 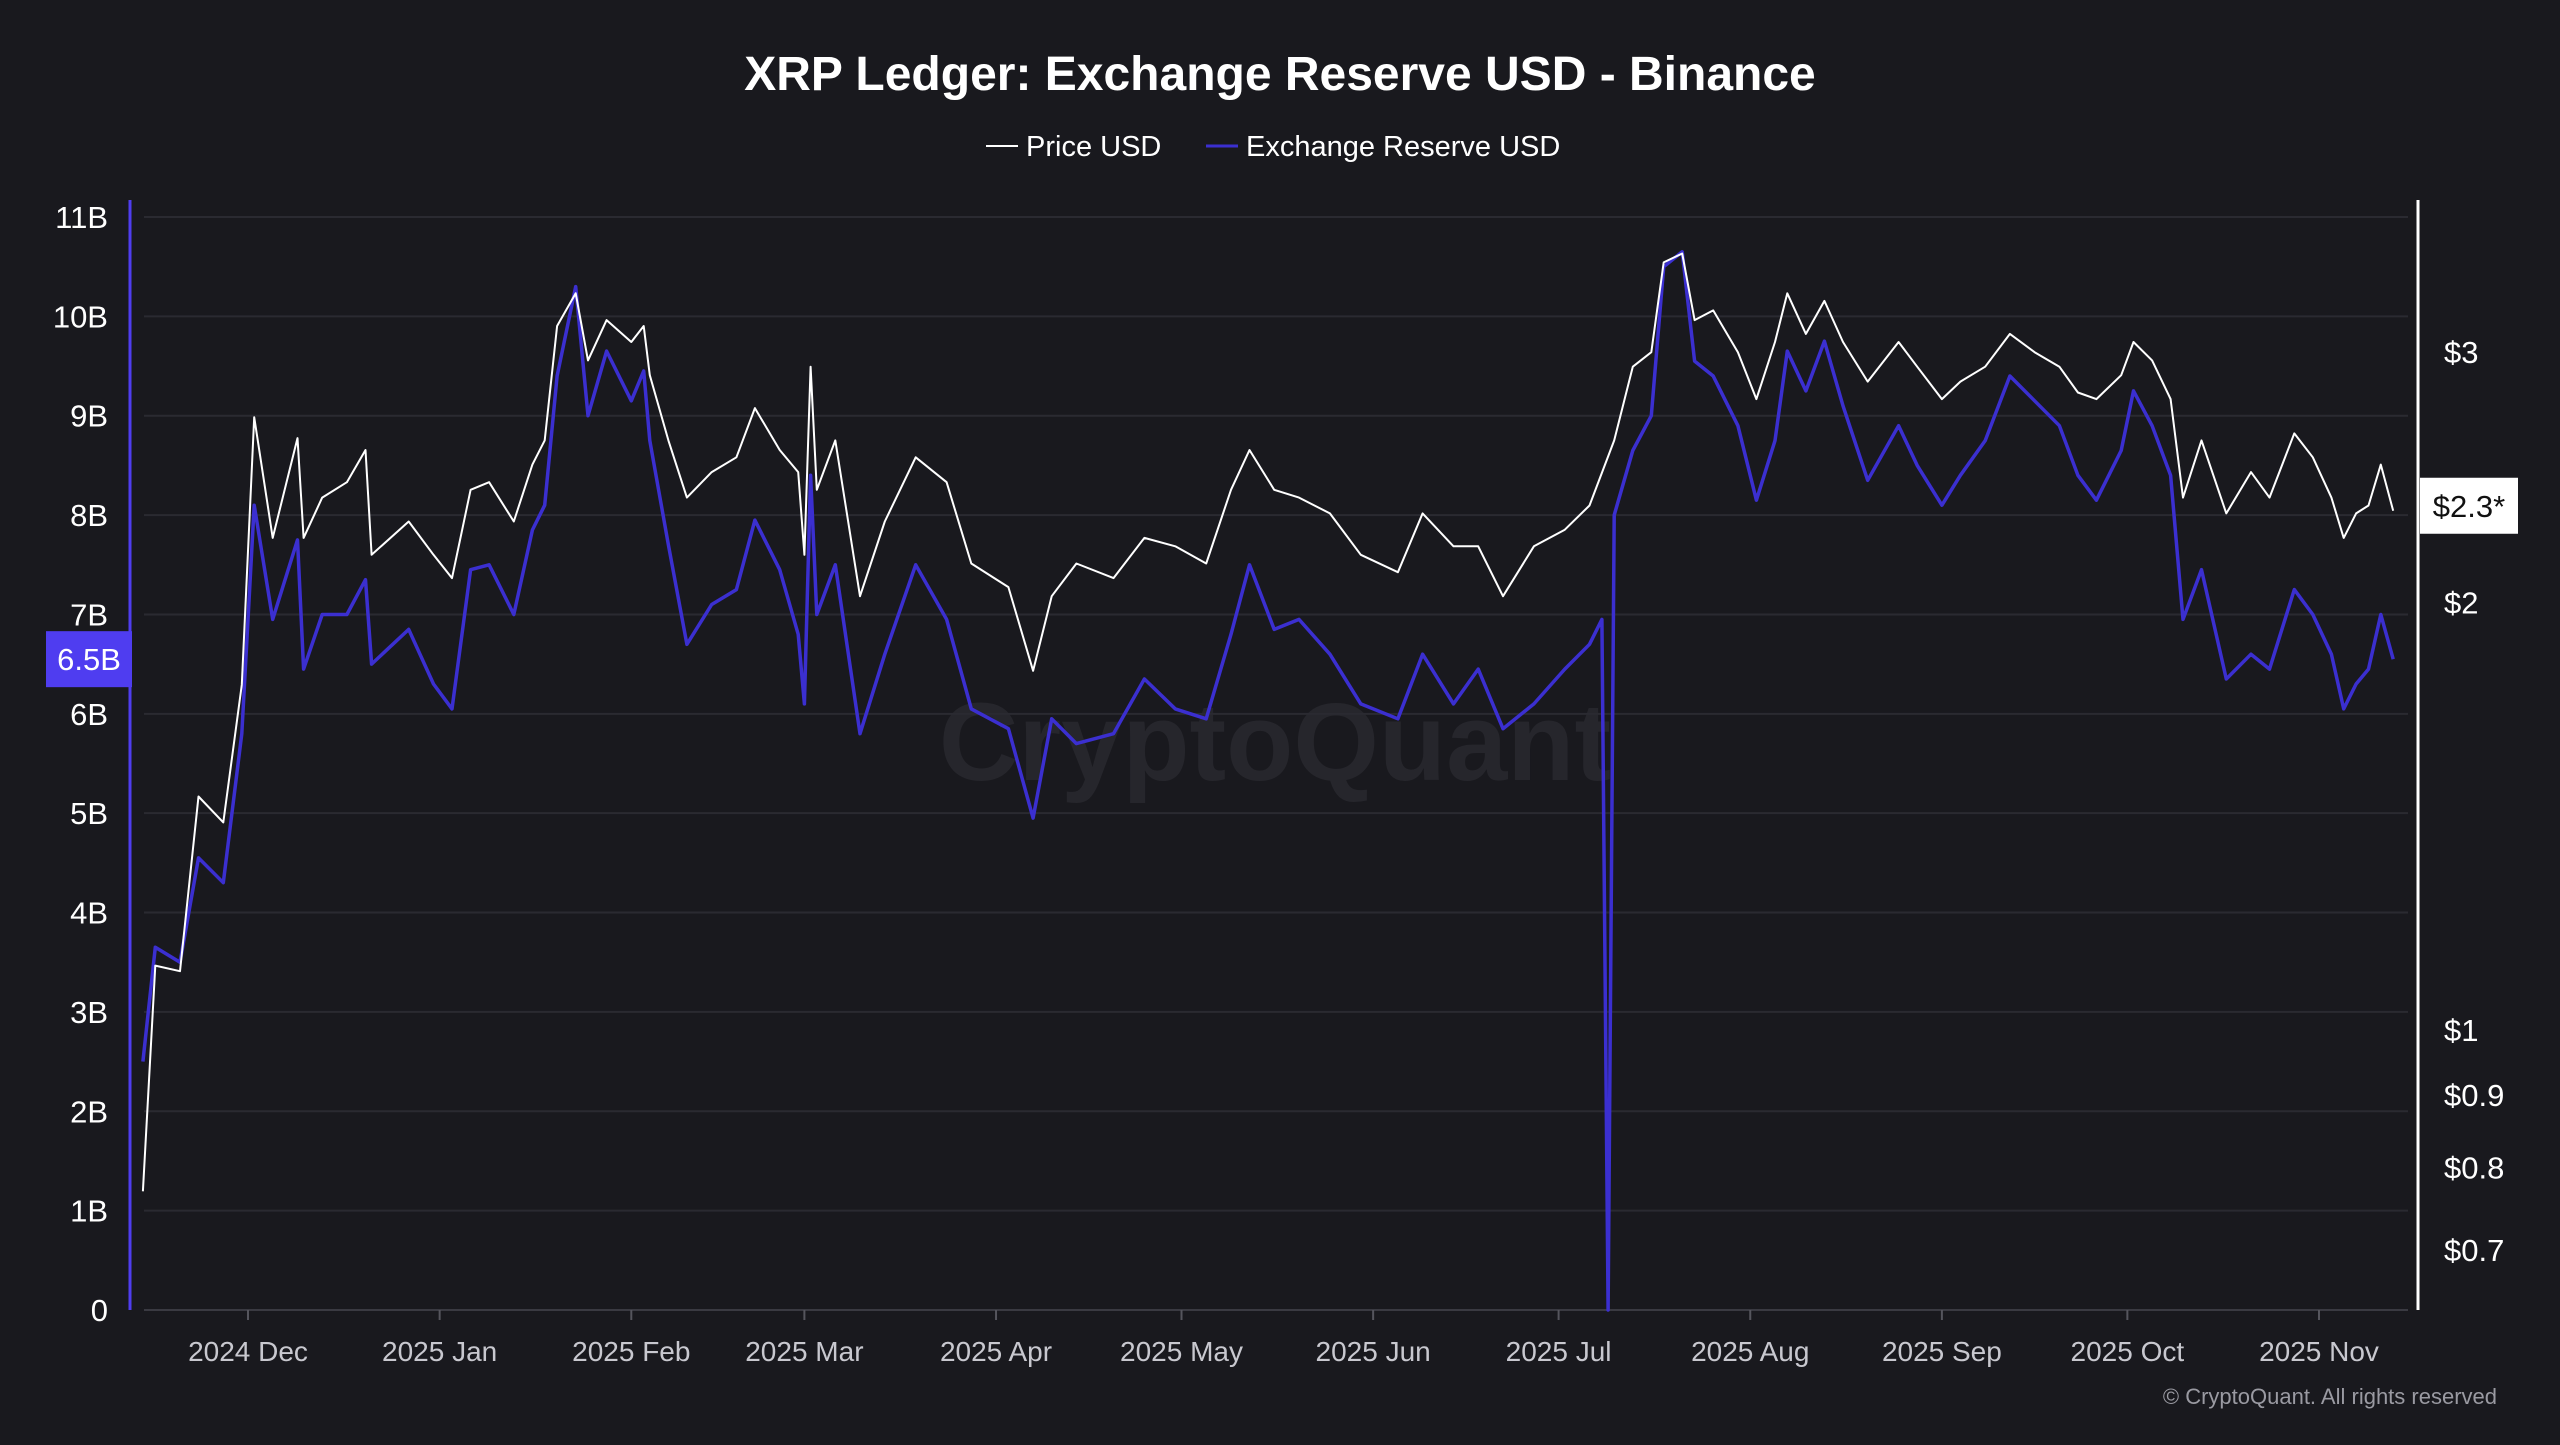 What do you see at coordinates (2474, 1095) in the screenshot?
I see `y-right-tick-label: $0.9` at bounding box center [2474, 1095].